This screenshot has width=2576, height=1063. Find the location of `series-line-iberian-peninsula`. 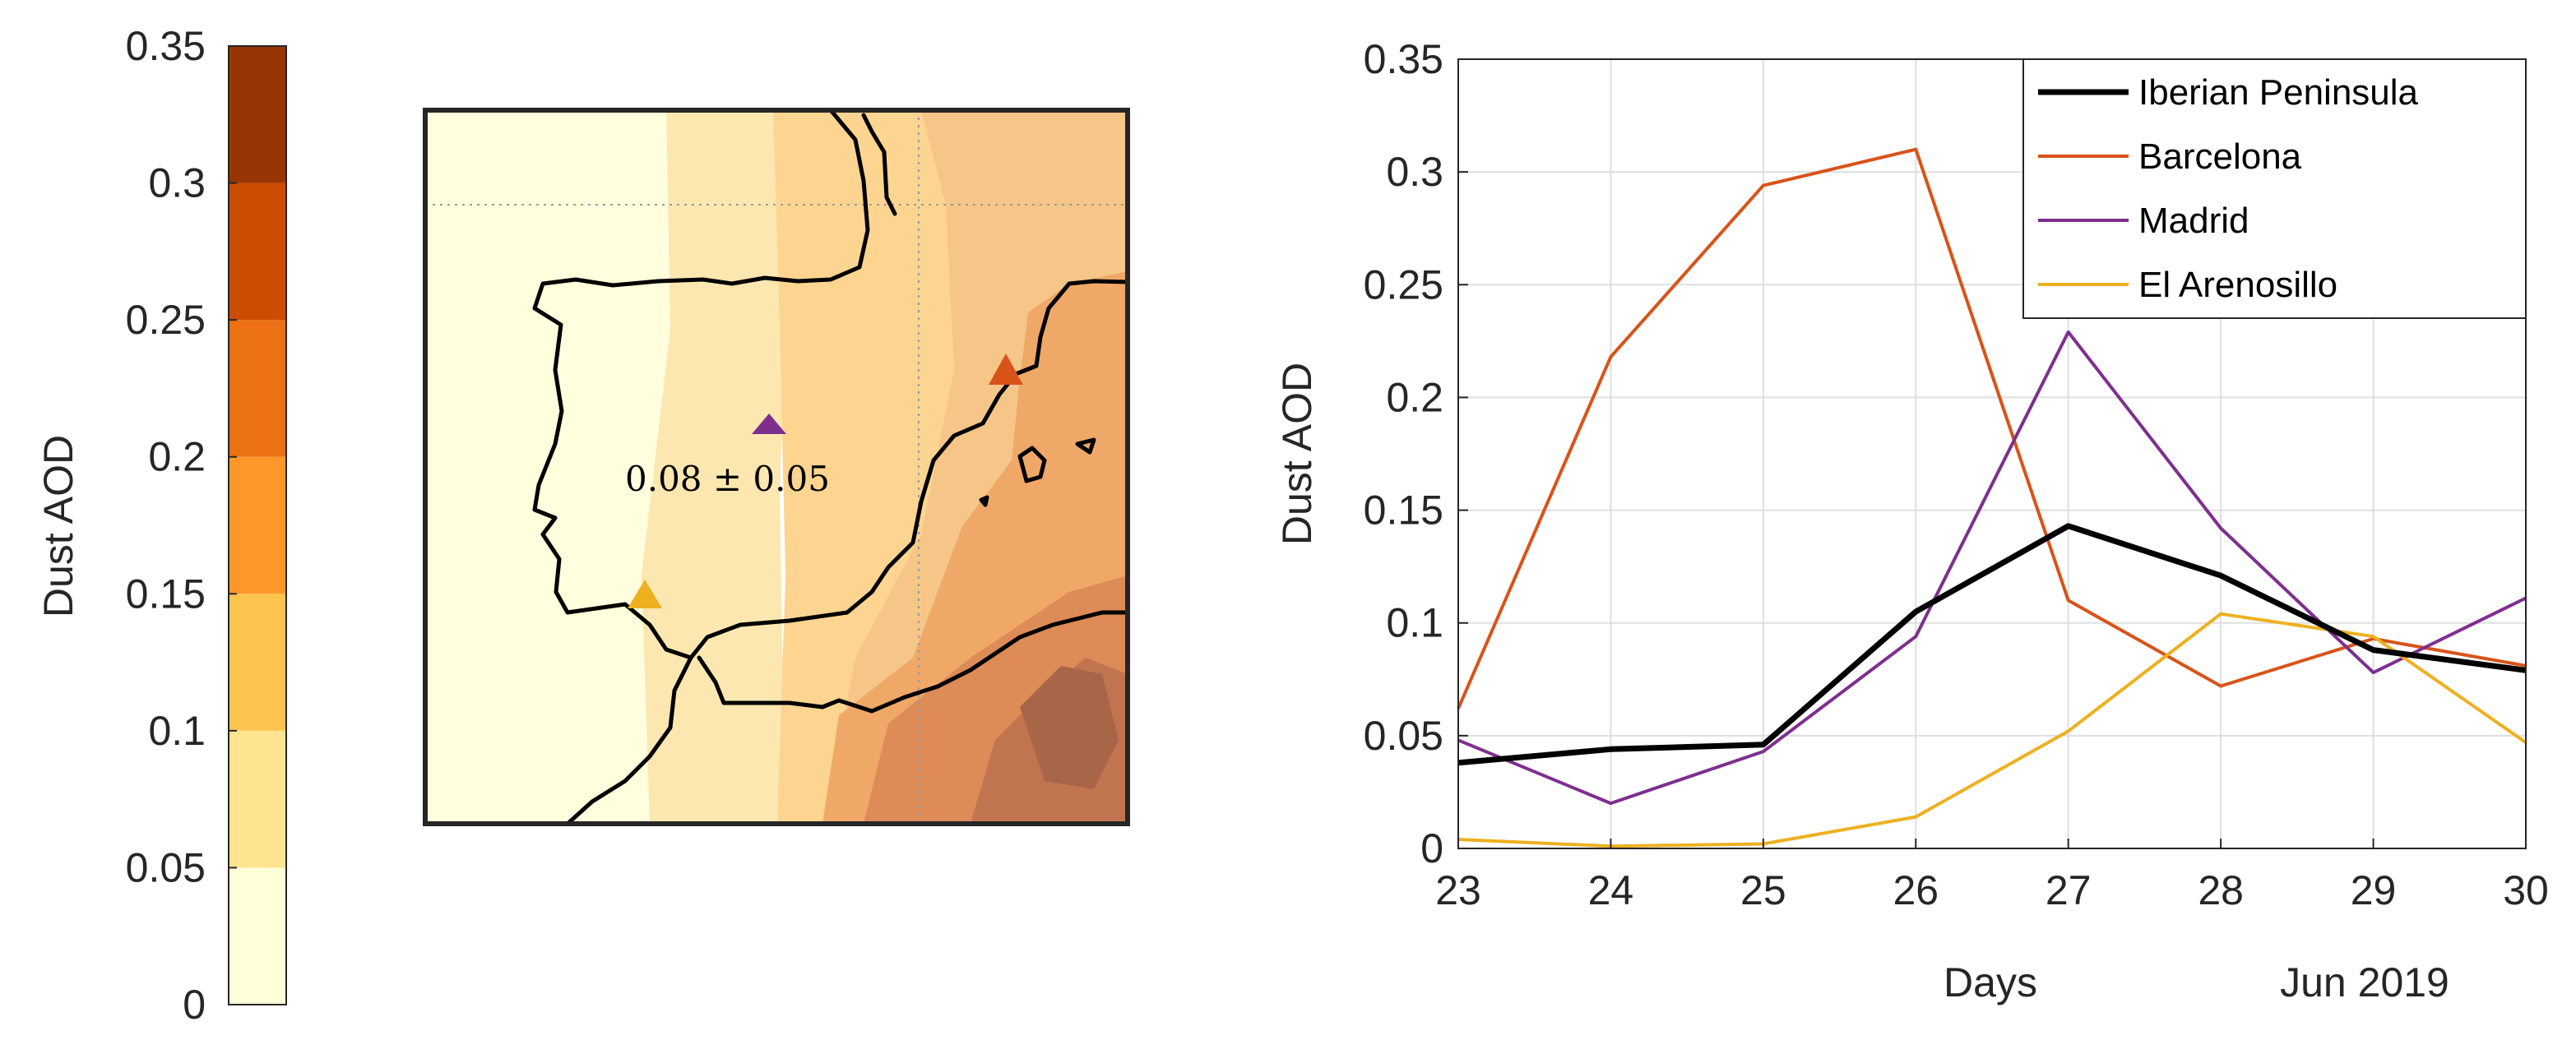

series-line-iberian-peninsula is located at coordinates (1992, 644).